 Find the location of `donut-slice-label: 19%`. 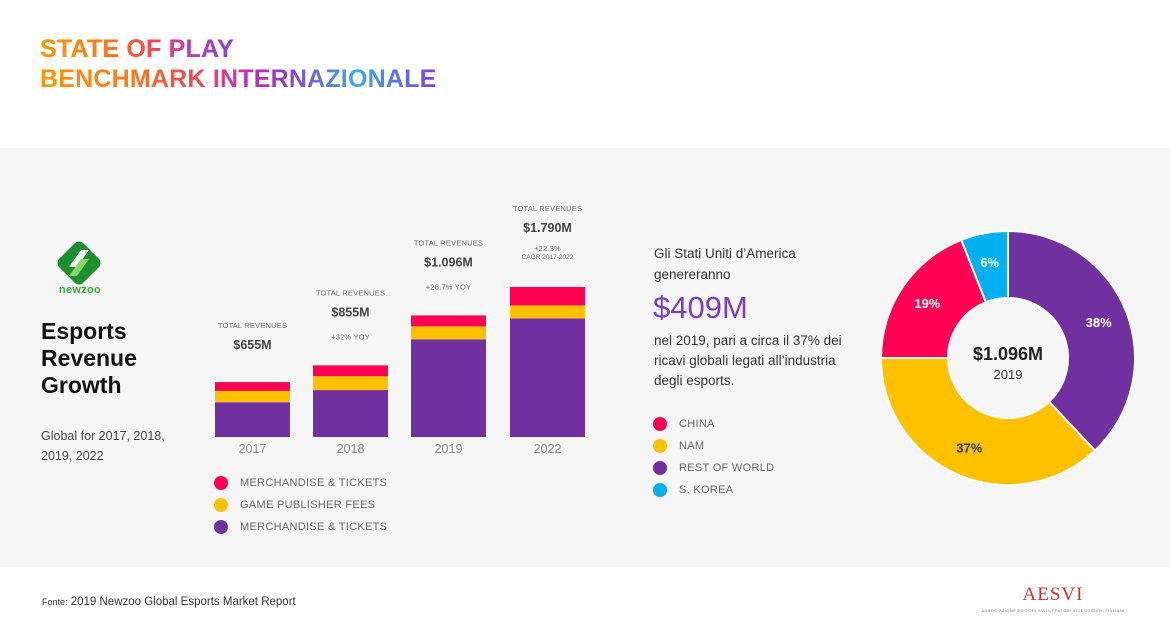

donut-slice-label: 19% is located at coordinates (927, 303).